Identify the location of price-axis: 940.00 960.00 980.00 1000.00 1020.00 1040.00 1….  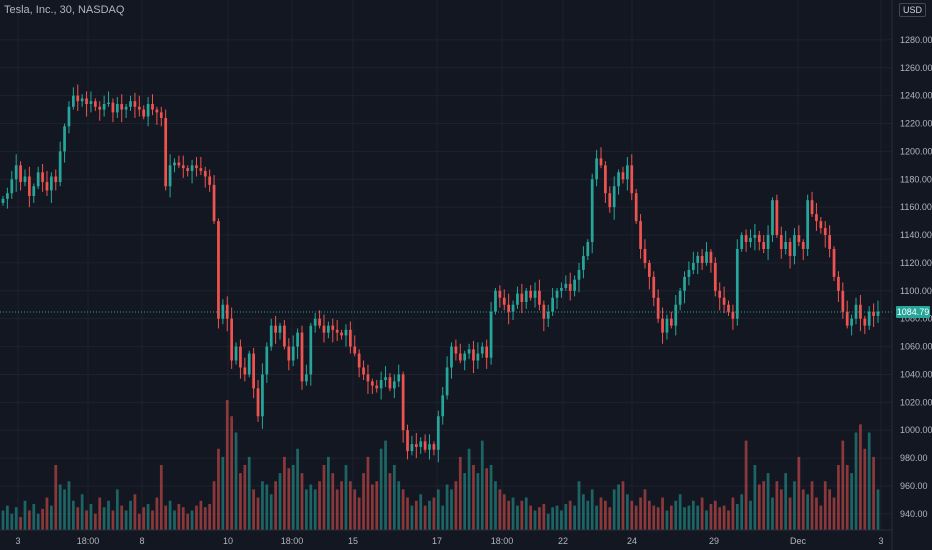
(916, 277).